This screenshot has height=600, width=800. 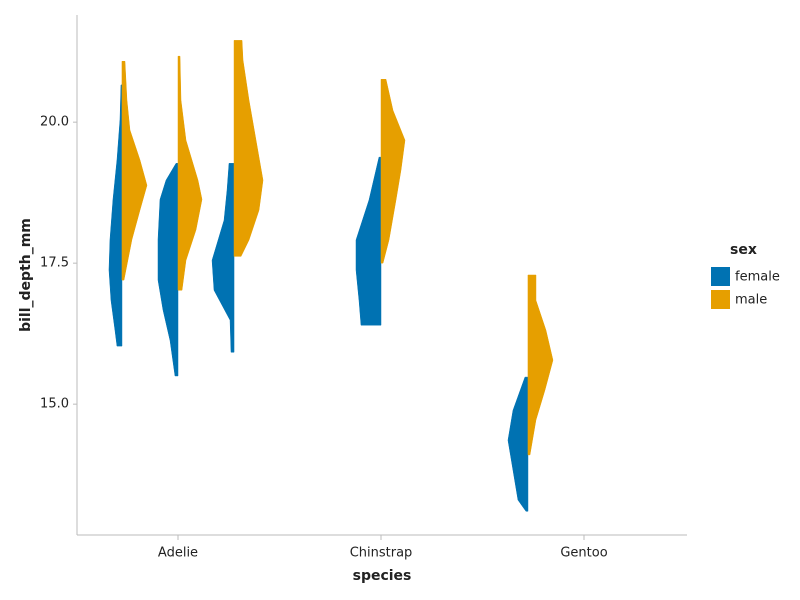 What do you see at coordinates (26, 275) in the screenshot?
I see `y-axis-title: bill_depth_mm` at bounding box center [26, 275].